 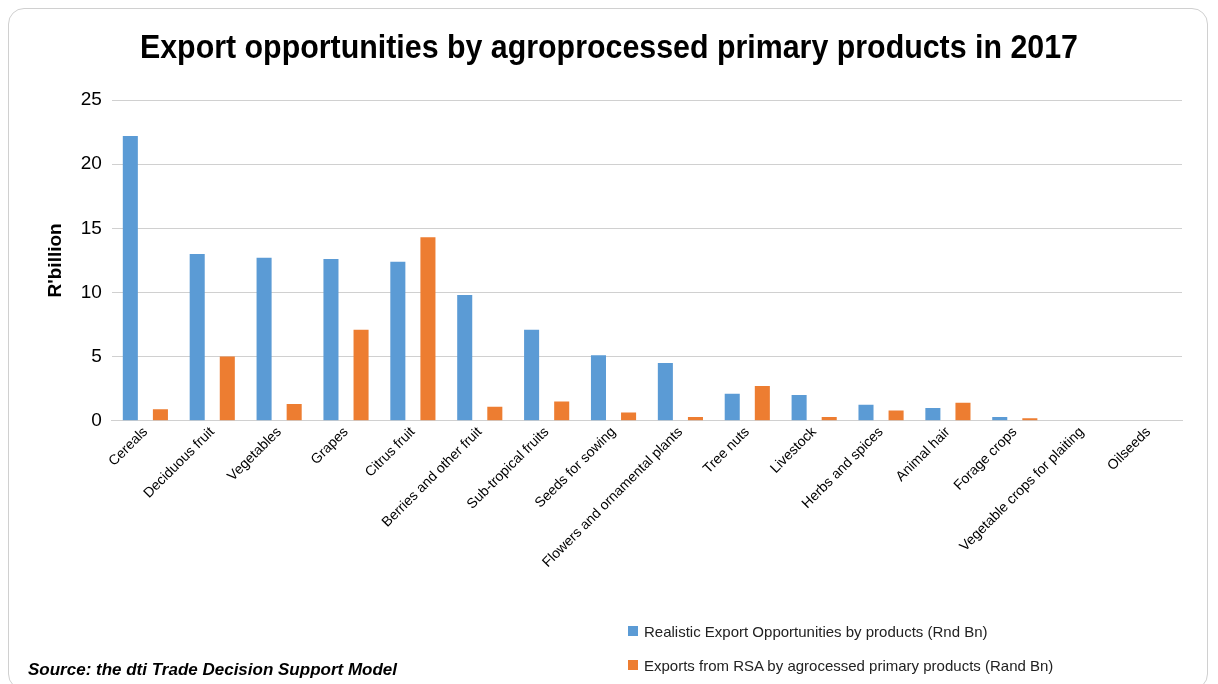 What do you see at coordinates (91, 291) in the screenshot?
I see `y-tick-label: 10` at bounding box center [91, 291].